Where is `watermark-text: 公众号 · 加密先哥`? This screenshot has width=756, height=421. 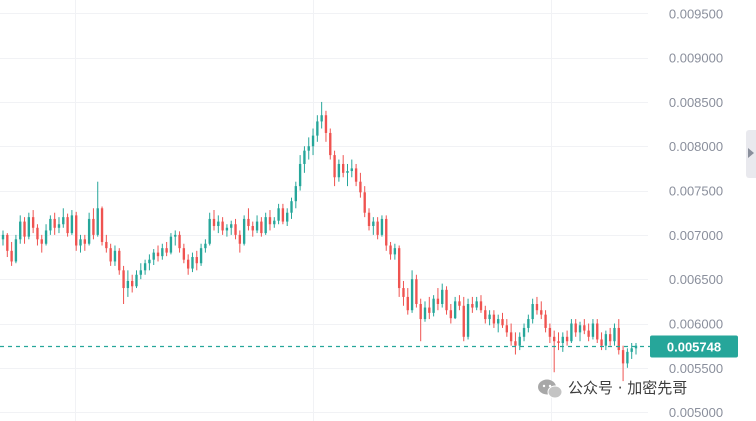 watermark-text: 公众号 · 加密先哥 is located at coordinates (627, 388).